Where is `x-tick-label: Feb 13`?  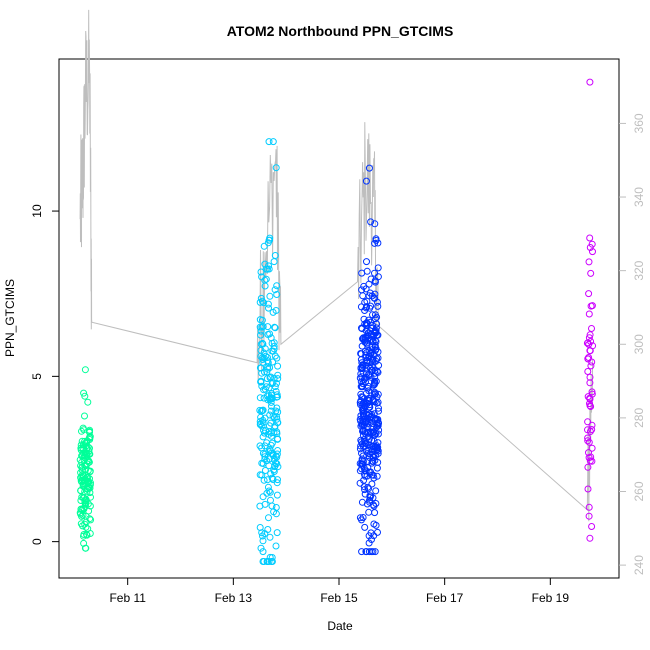 x-tick-label: Feb 13 is located at coordinates (234, 598).